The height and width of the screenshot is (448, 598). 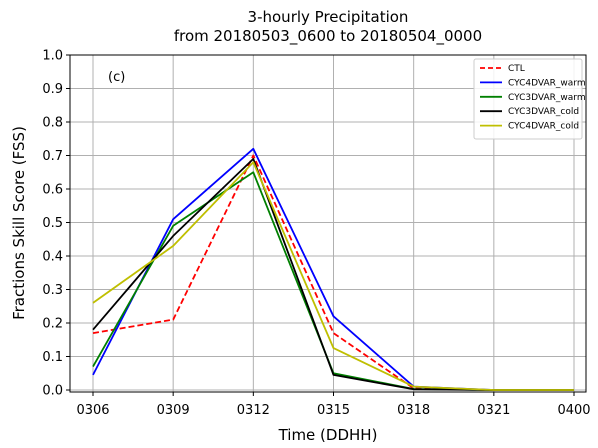 What do you see at coordinates (52, 391) in the screenshot?
I see `y-tick-label: 0.0` at bounding box center [52, 391].